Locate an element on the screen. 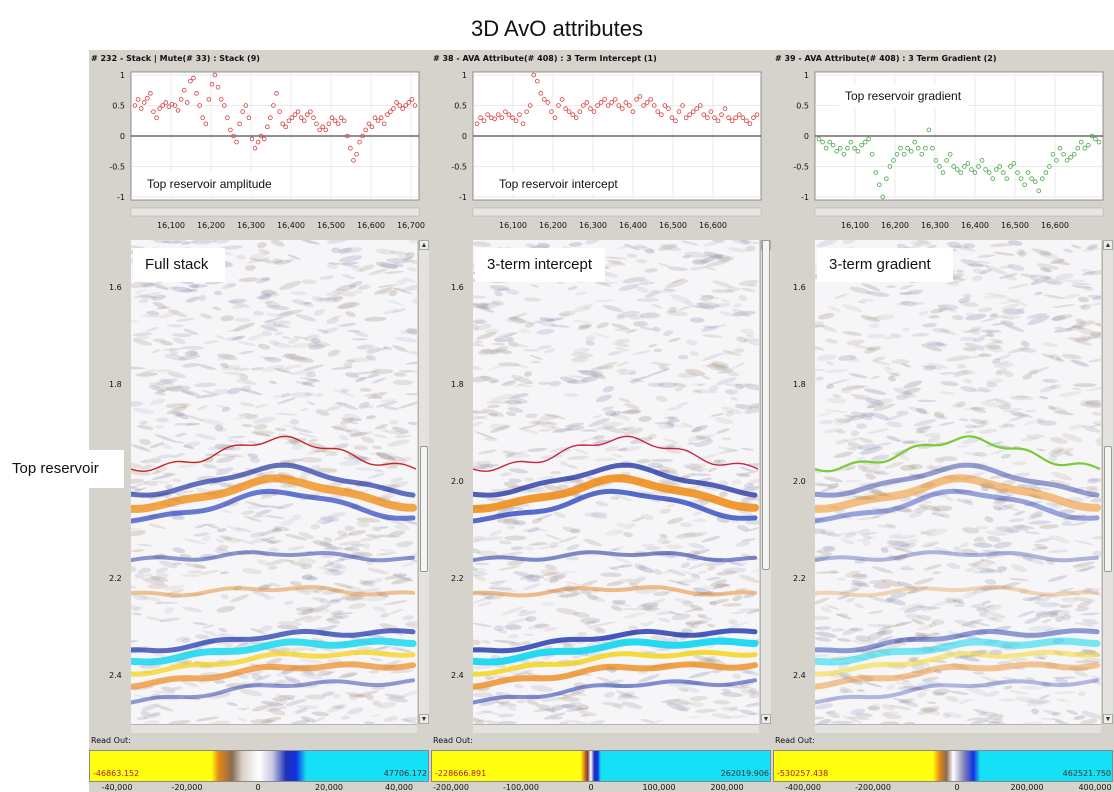 This screenshot has width=1114, height=792. colorbar-tick: 0 is located at coordinates (591, 787).